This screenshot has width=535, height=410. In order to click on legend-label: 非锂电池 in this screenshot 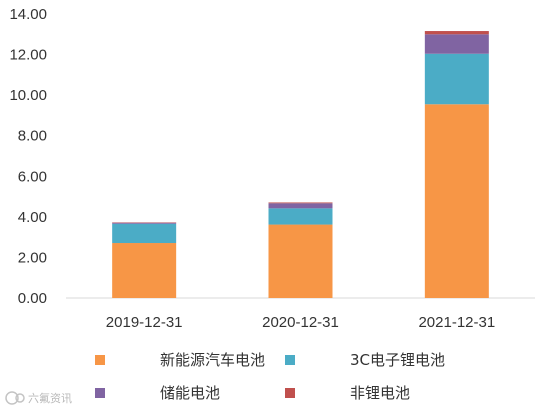, I will do `click(380, 393)`.